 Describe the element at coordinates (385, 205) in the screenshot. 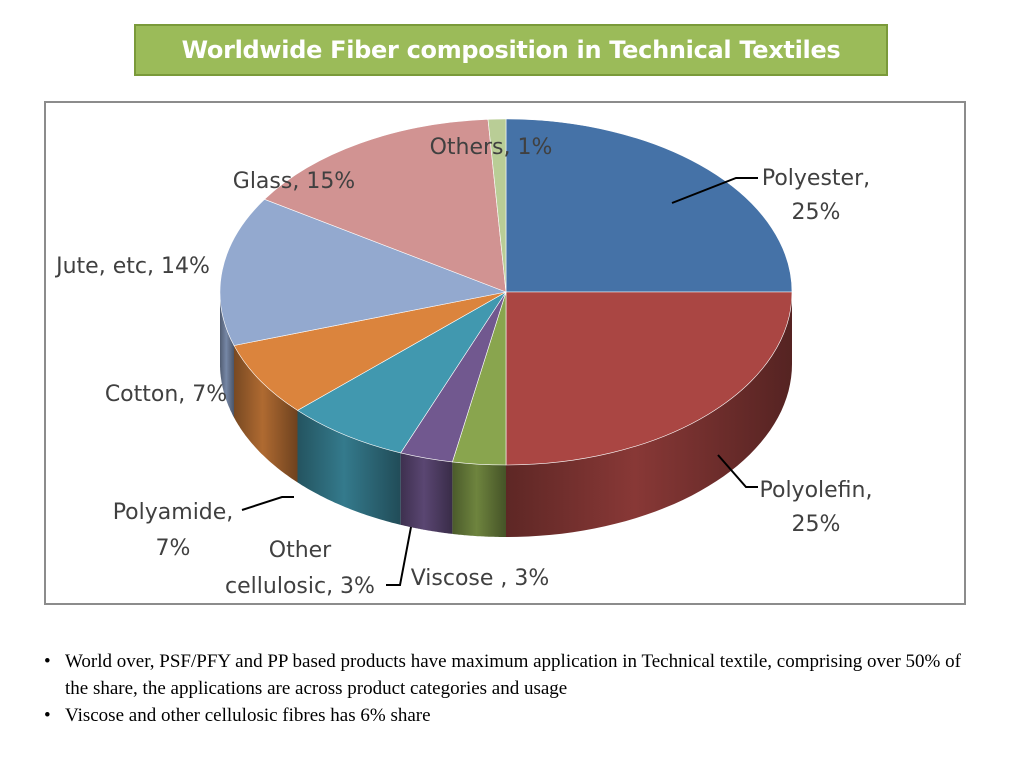

I see `pie-slice-glass` at that location.